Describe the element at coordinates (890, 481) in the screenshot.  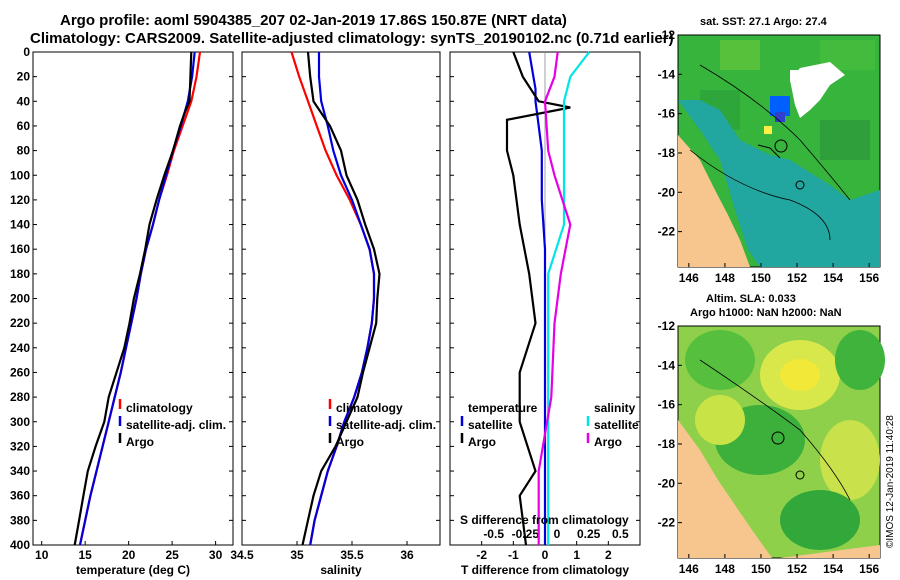
I see `stamp: ©IMOS 12-Jan-2019 11:40:28` at that location.